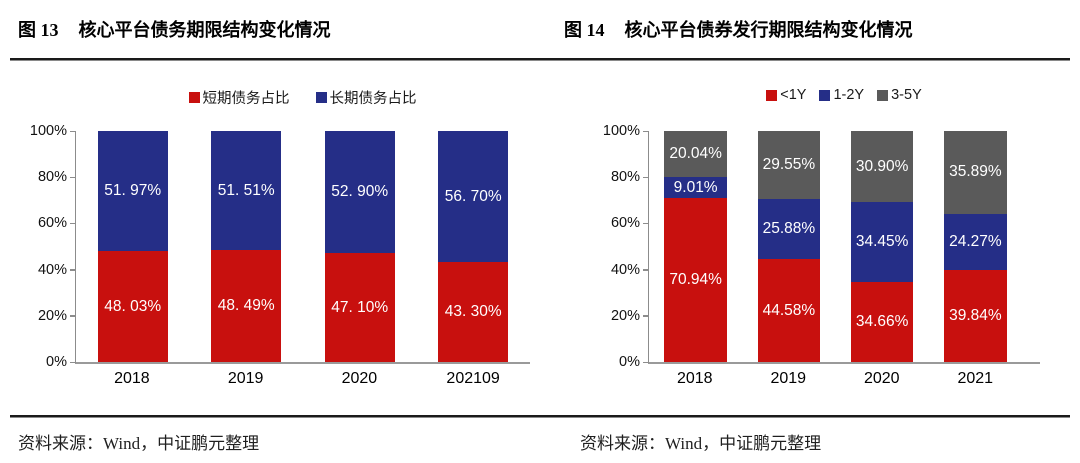  I want to click on bar-segment: 51. 51%, so click(246, 190).